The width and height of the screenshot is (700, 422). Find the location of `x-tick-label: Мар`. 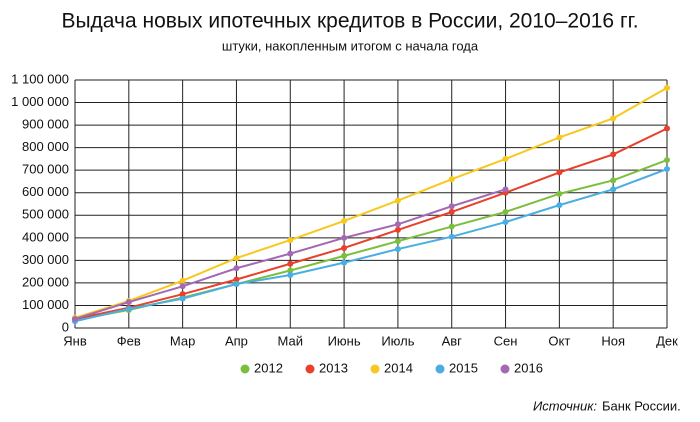

x-tick-label: Мар is located at coordinates (182, 340).